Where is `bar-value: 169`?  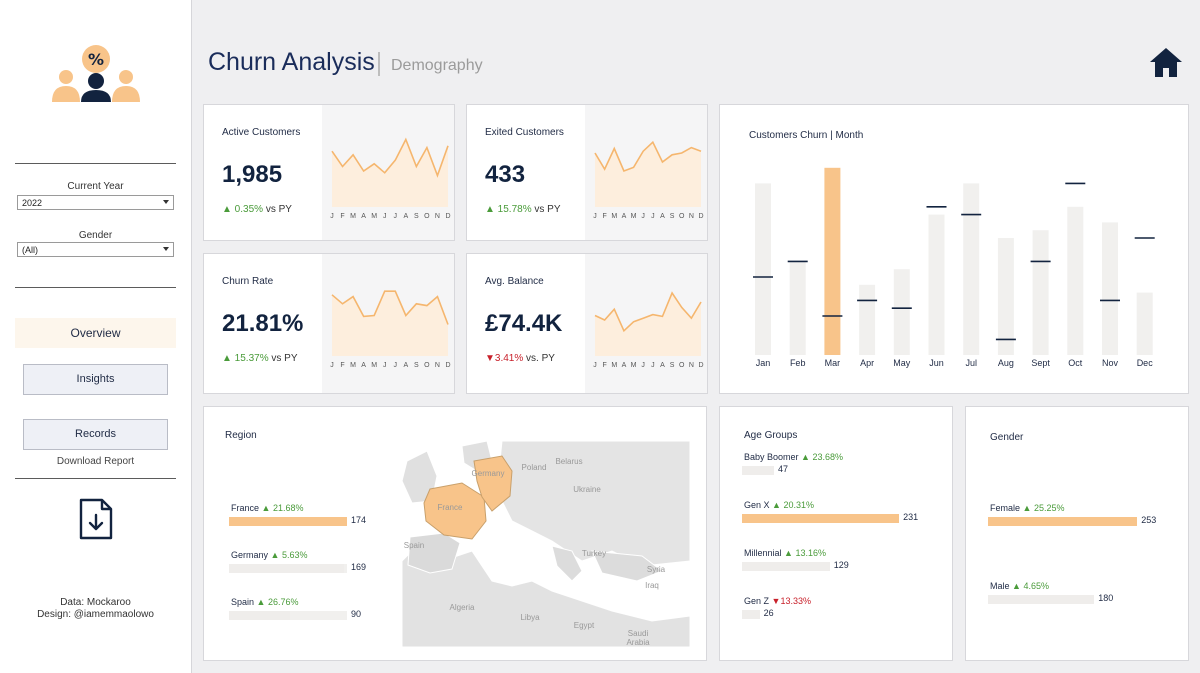
bar-value: 169 is located at coordinates (359, 567).